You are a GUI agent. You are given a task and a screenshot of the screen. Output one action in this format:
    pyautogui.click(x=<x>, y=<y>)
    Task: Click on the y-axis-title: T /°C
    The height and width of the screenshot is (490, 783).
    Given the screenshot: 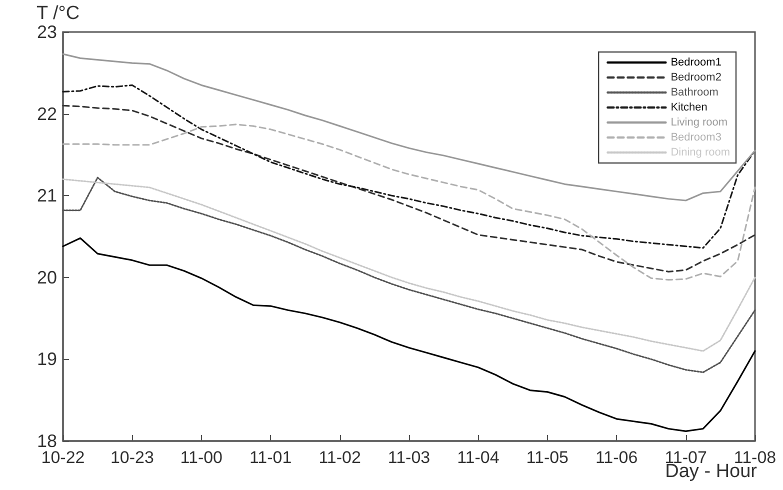 What is the action you would take?
    pyautogui.click(x=58, y=13)
    